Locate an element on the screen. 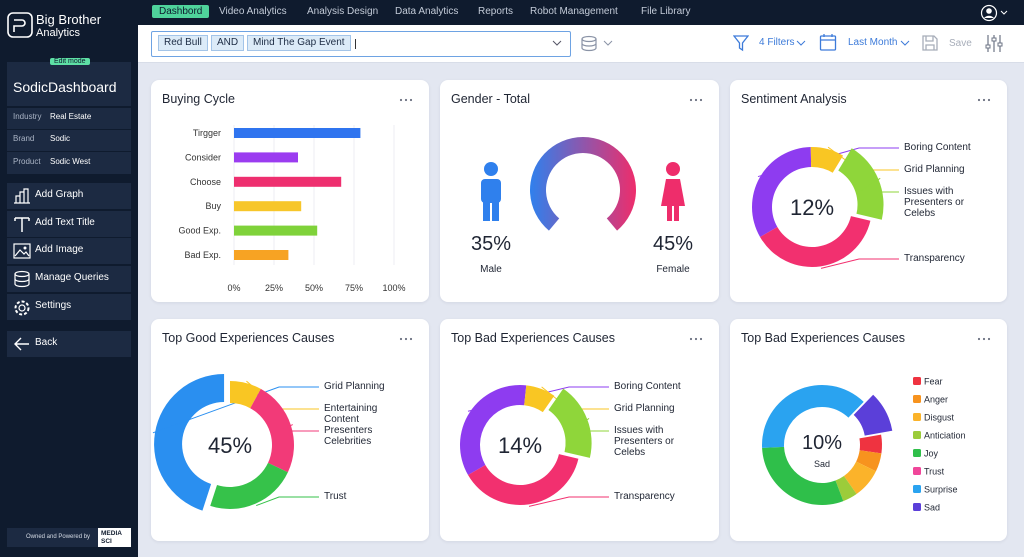 Image resolution: width=1024 pixels, height=557 pixels. category-label: Female is located at coordinates (673, 269).